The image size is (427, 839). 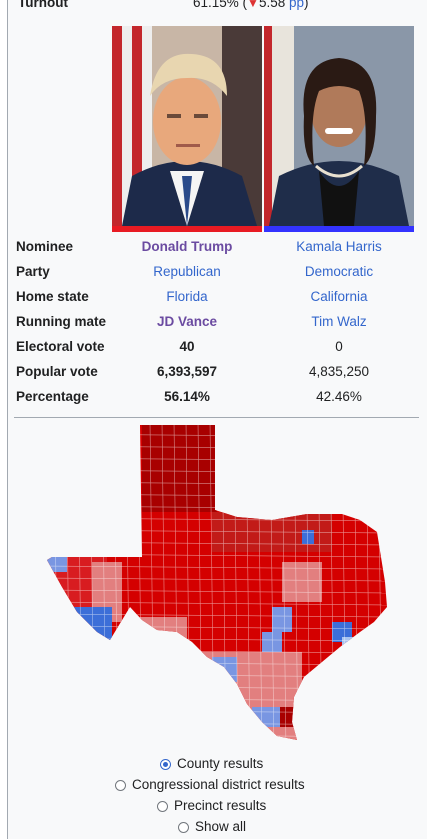 What do you see at coordinates (187, 271) in the screenshot?
I see `trump-party-link: Republican` at bounding box center [187, 271].